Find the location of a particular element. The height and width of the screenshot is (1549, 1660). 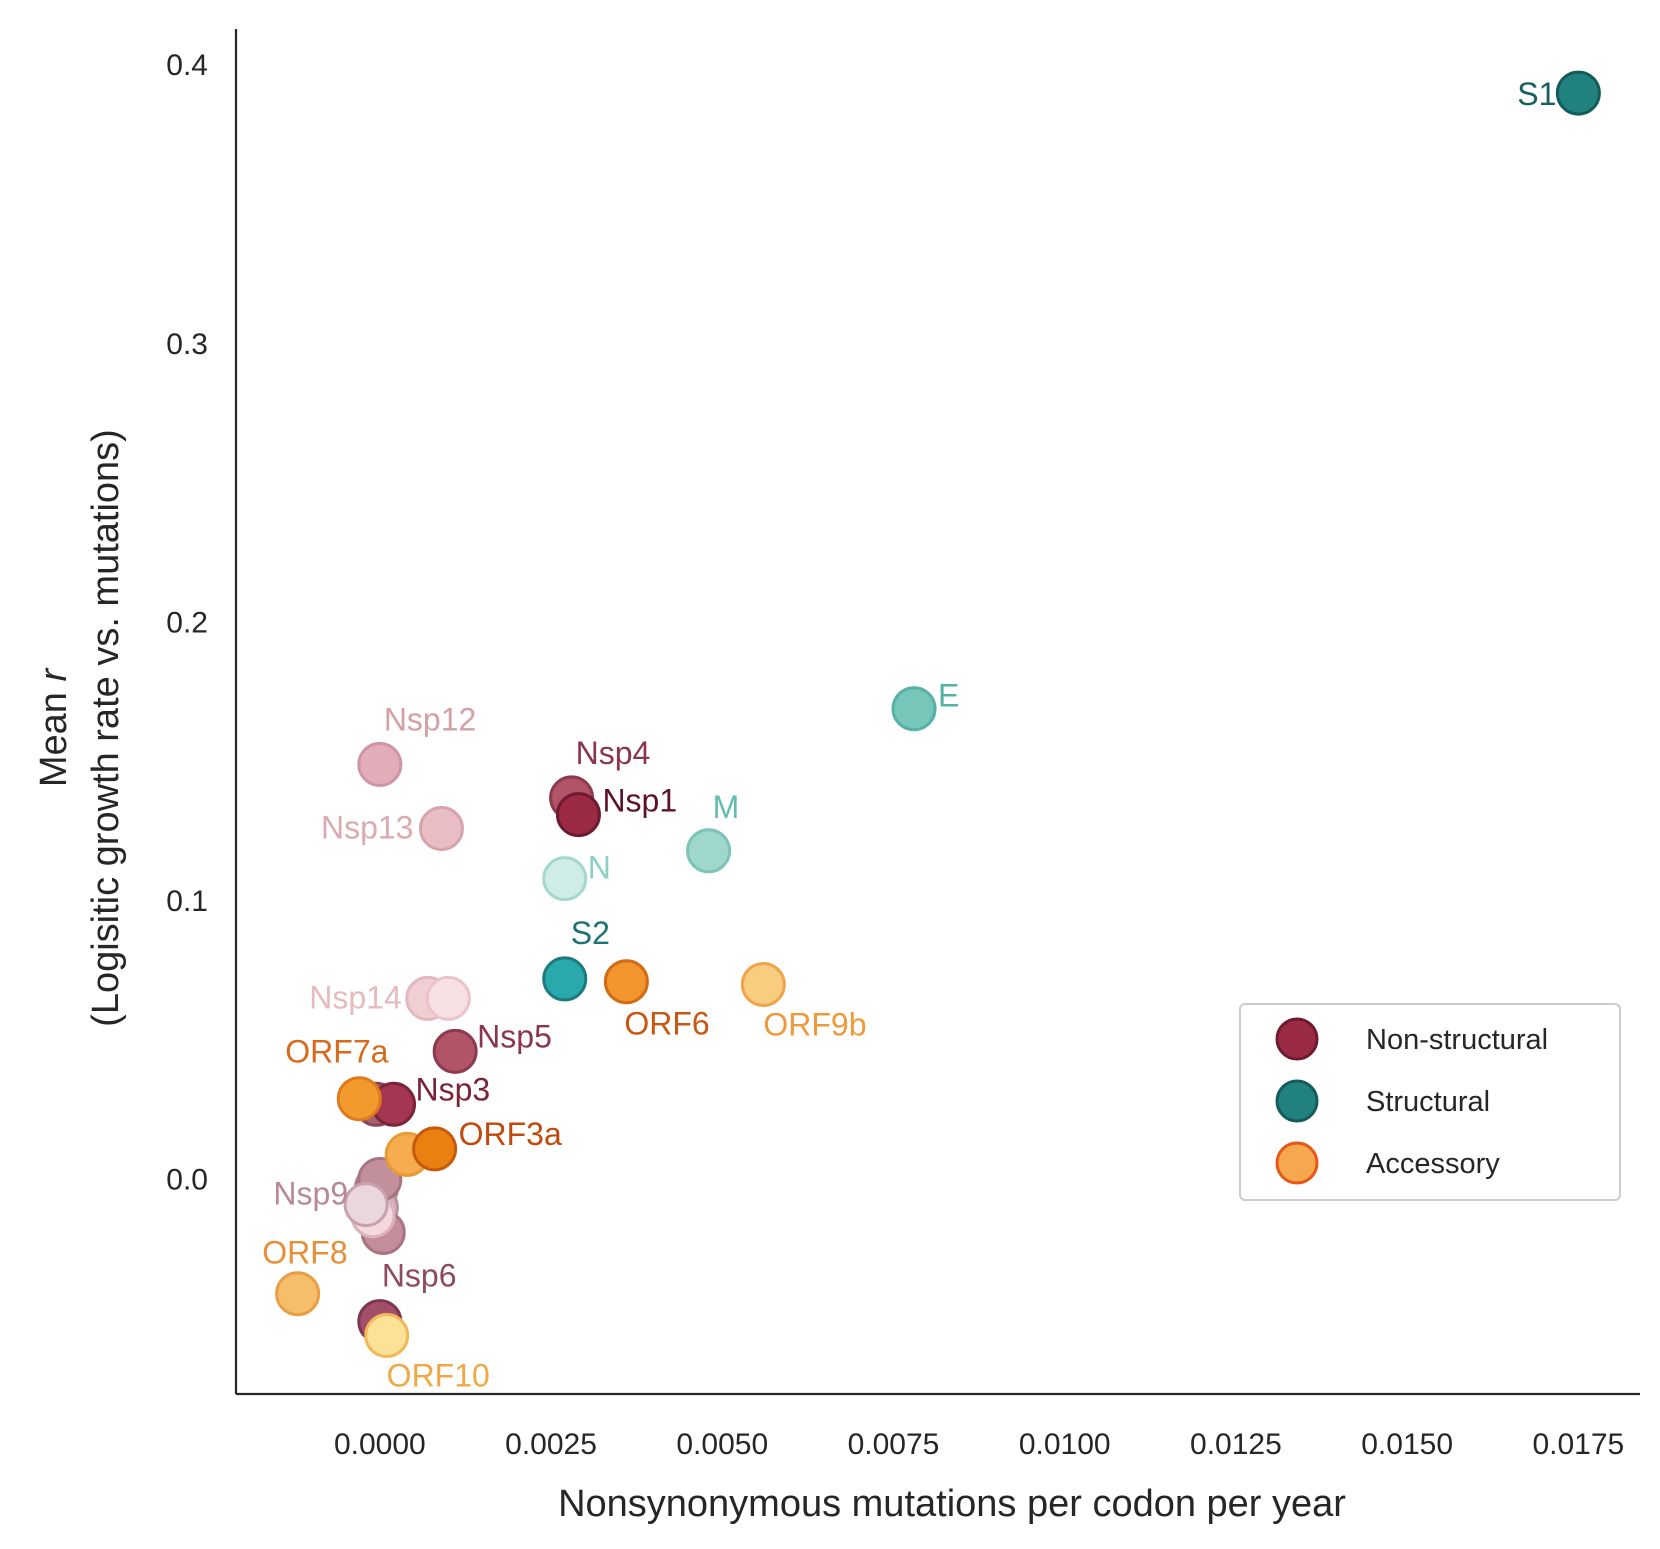

point-label: N is located at coordinates (599, 868).